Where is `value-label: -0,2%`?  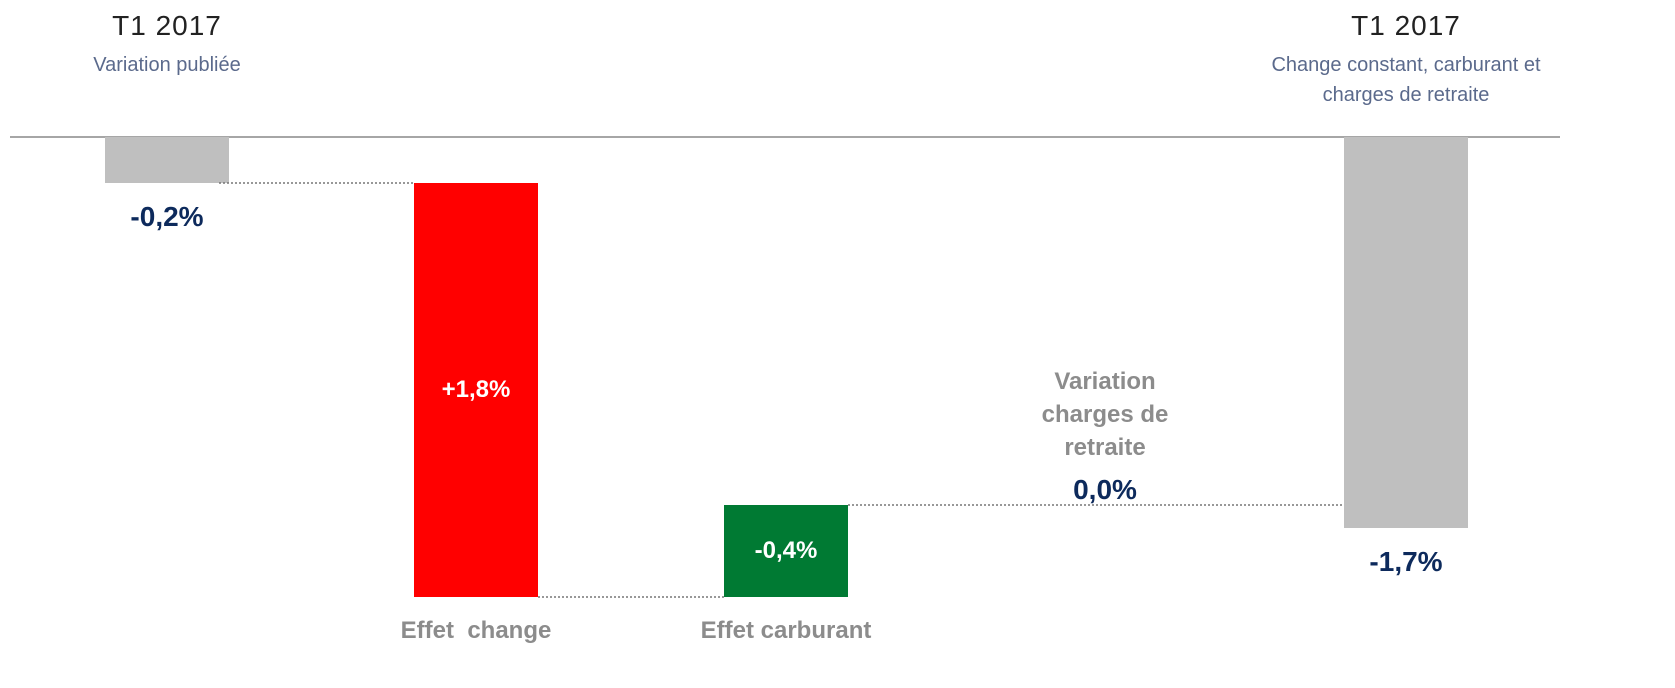 value-label: -0,2% is located at coordinates (167, 216).